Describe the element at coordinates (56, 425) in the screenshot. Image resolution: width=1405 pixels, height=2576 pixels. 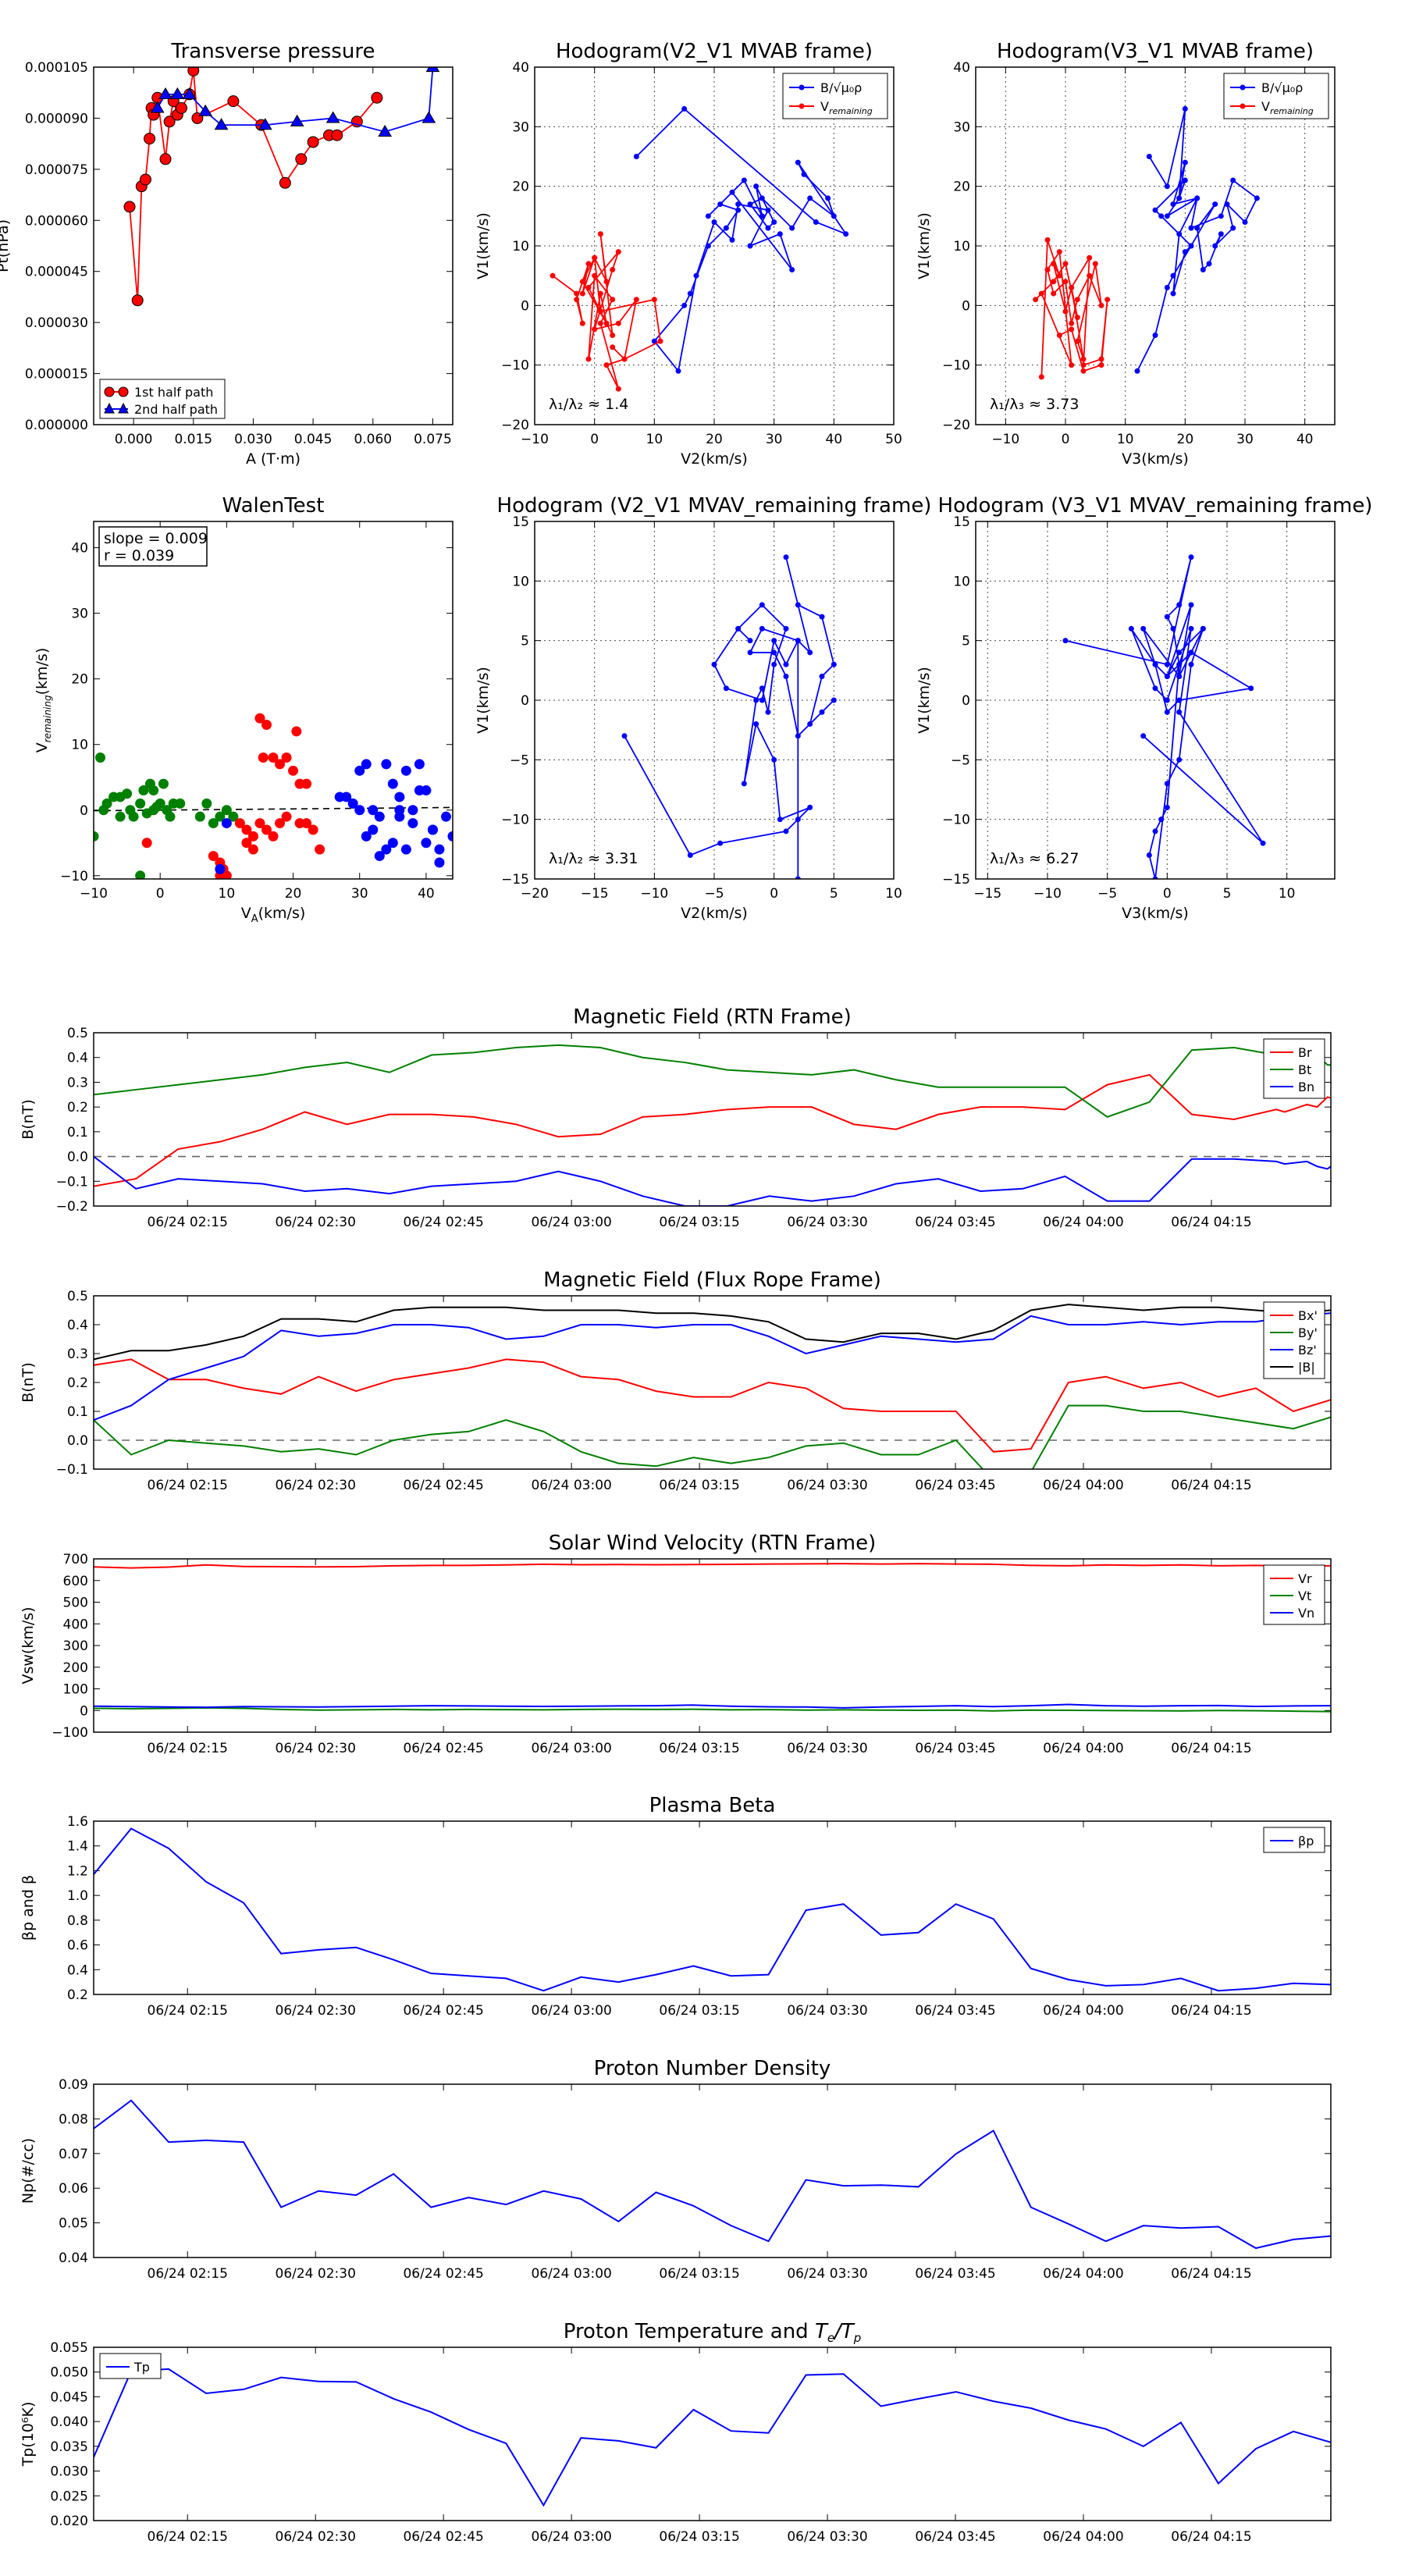
I see `y-tick-label: 0.000000` at that location.